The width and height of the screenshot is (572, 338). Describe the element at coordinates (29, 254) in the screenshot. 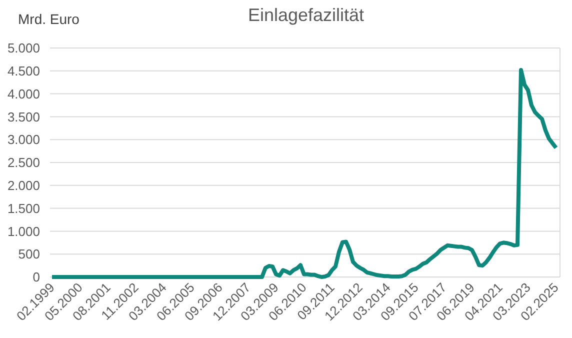

I see `y-tick-label: 500` at that location.